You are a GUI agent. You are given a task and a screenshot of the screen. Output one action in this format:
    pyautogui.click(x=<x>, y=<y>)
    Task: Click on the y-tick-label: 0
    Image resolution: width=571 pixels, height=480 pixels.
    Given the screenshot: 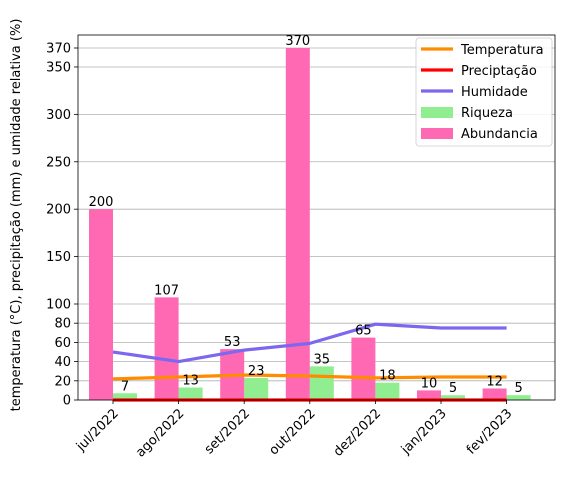 What is the action you would take?
    pyautogui.click(x=67, y=401)
    